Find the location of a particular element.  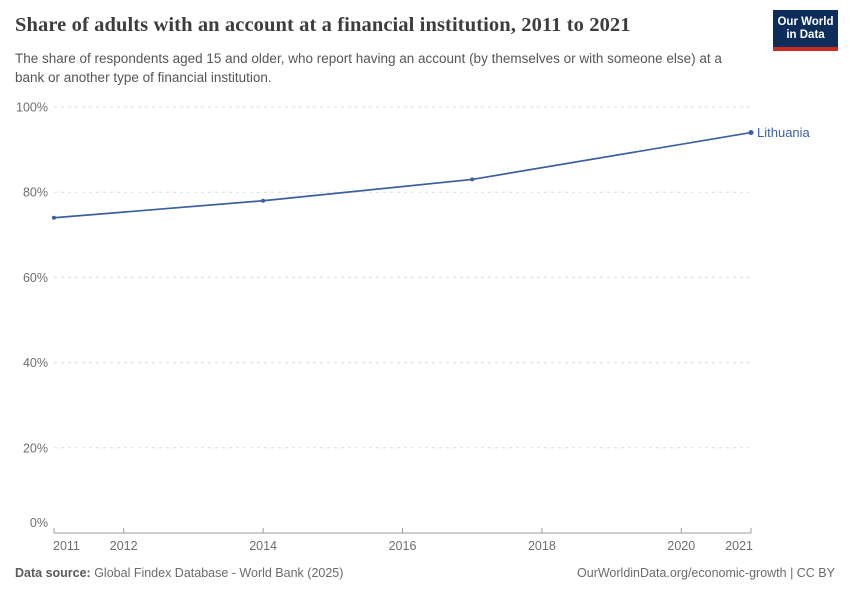

owid-logo-line1: Our World is located at coordinates (805, 21).